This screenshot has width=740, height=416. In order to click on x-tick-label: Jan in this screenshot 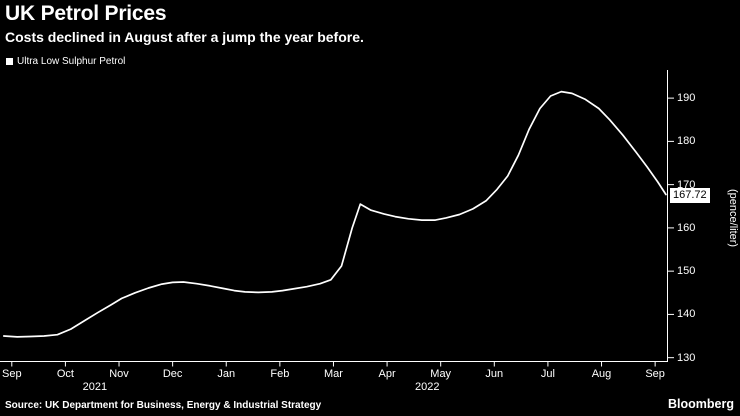, I will do `click(226, 374)`.